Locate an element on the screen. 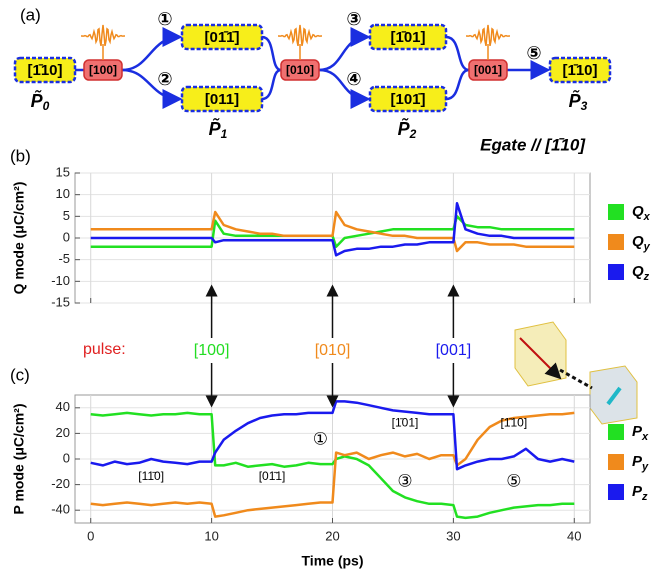  state-label: [100] is located at coordinates (103, 70).